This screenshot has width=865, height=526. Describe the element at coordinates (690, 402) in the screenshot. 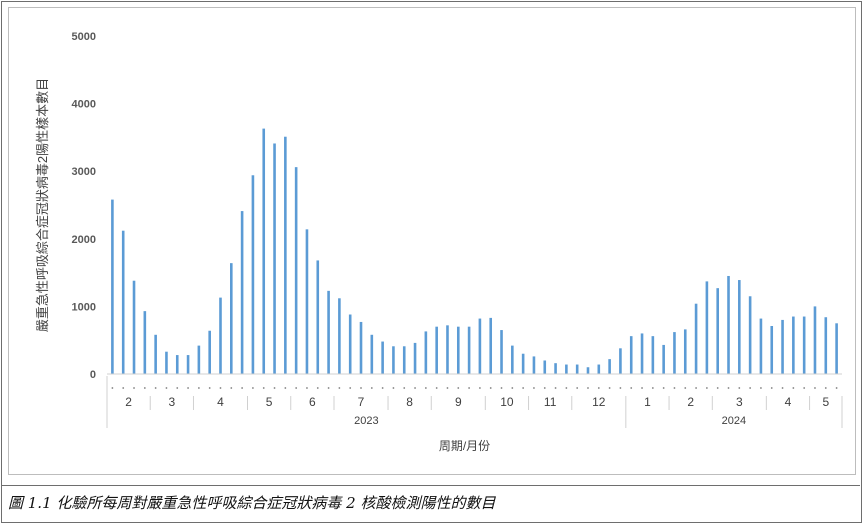

I see `month-tick-label: 2` at that location.